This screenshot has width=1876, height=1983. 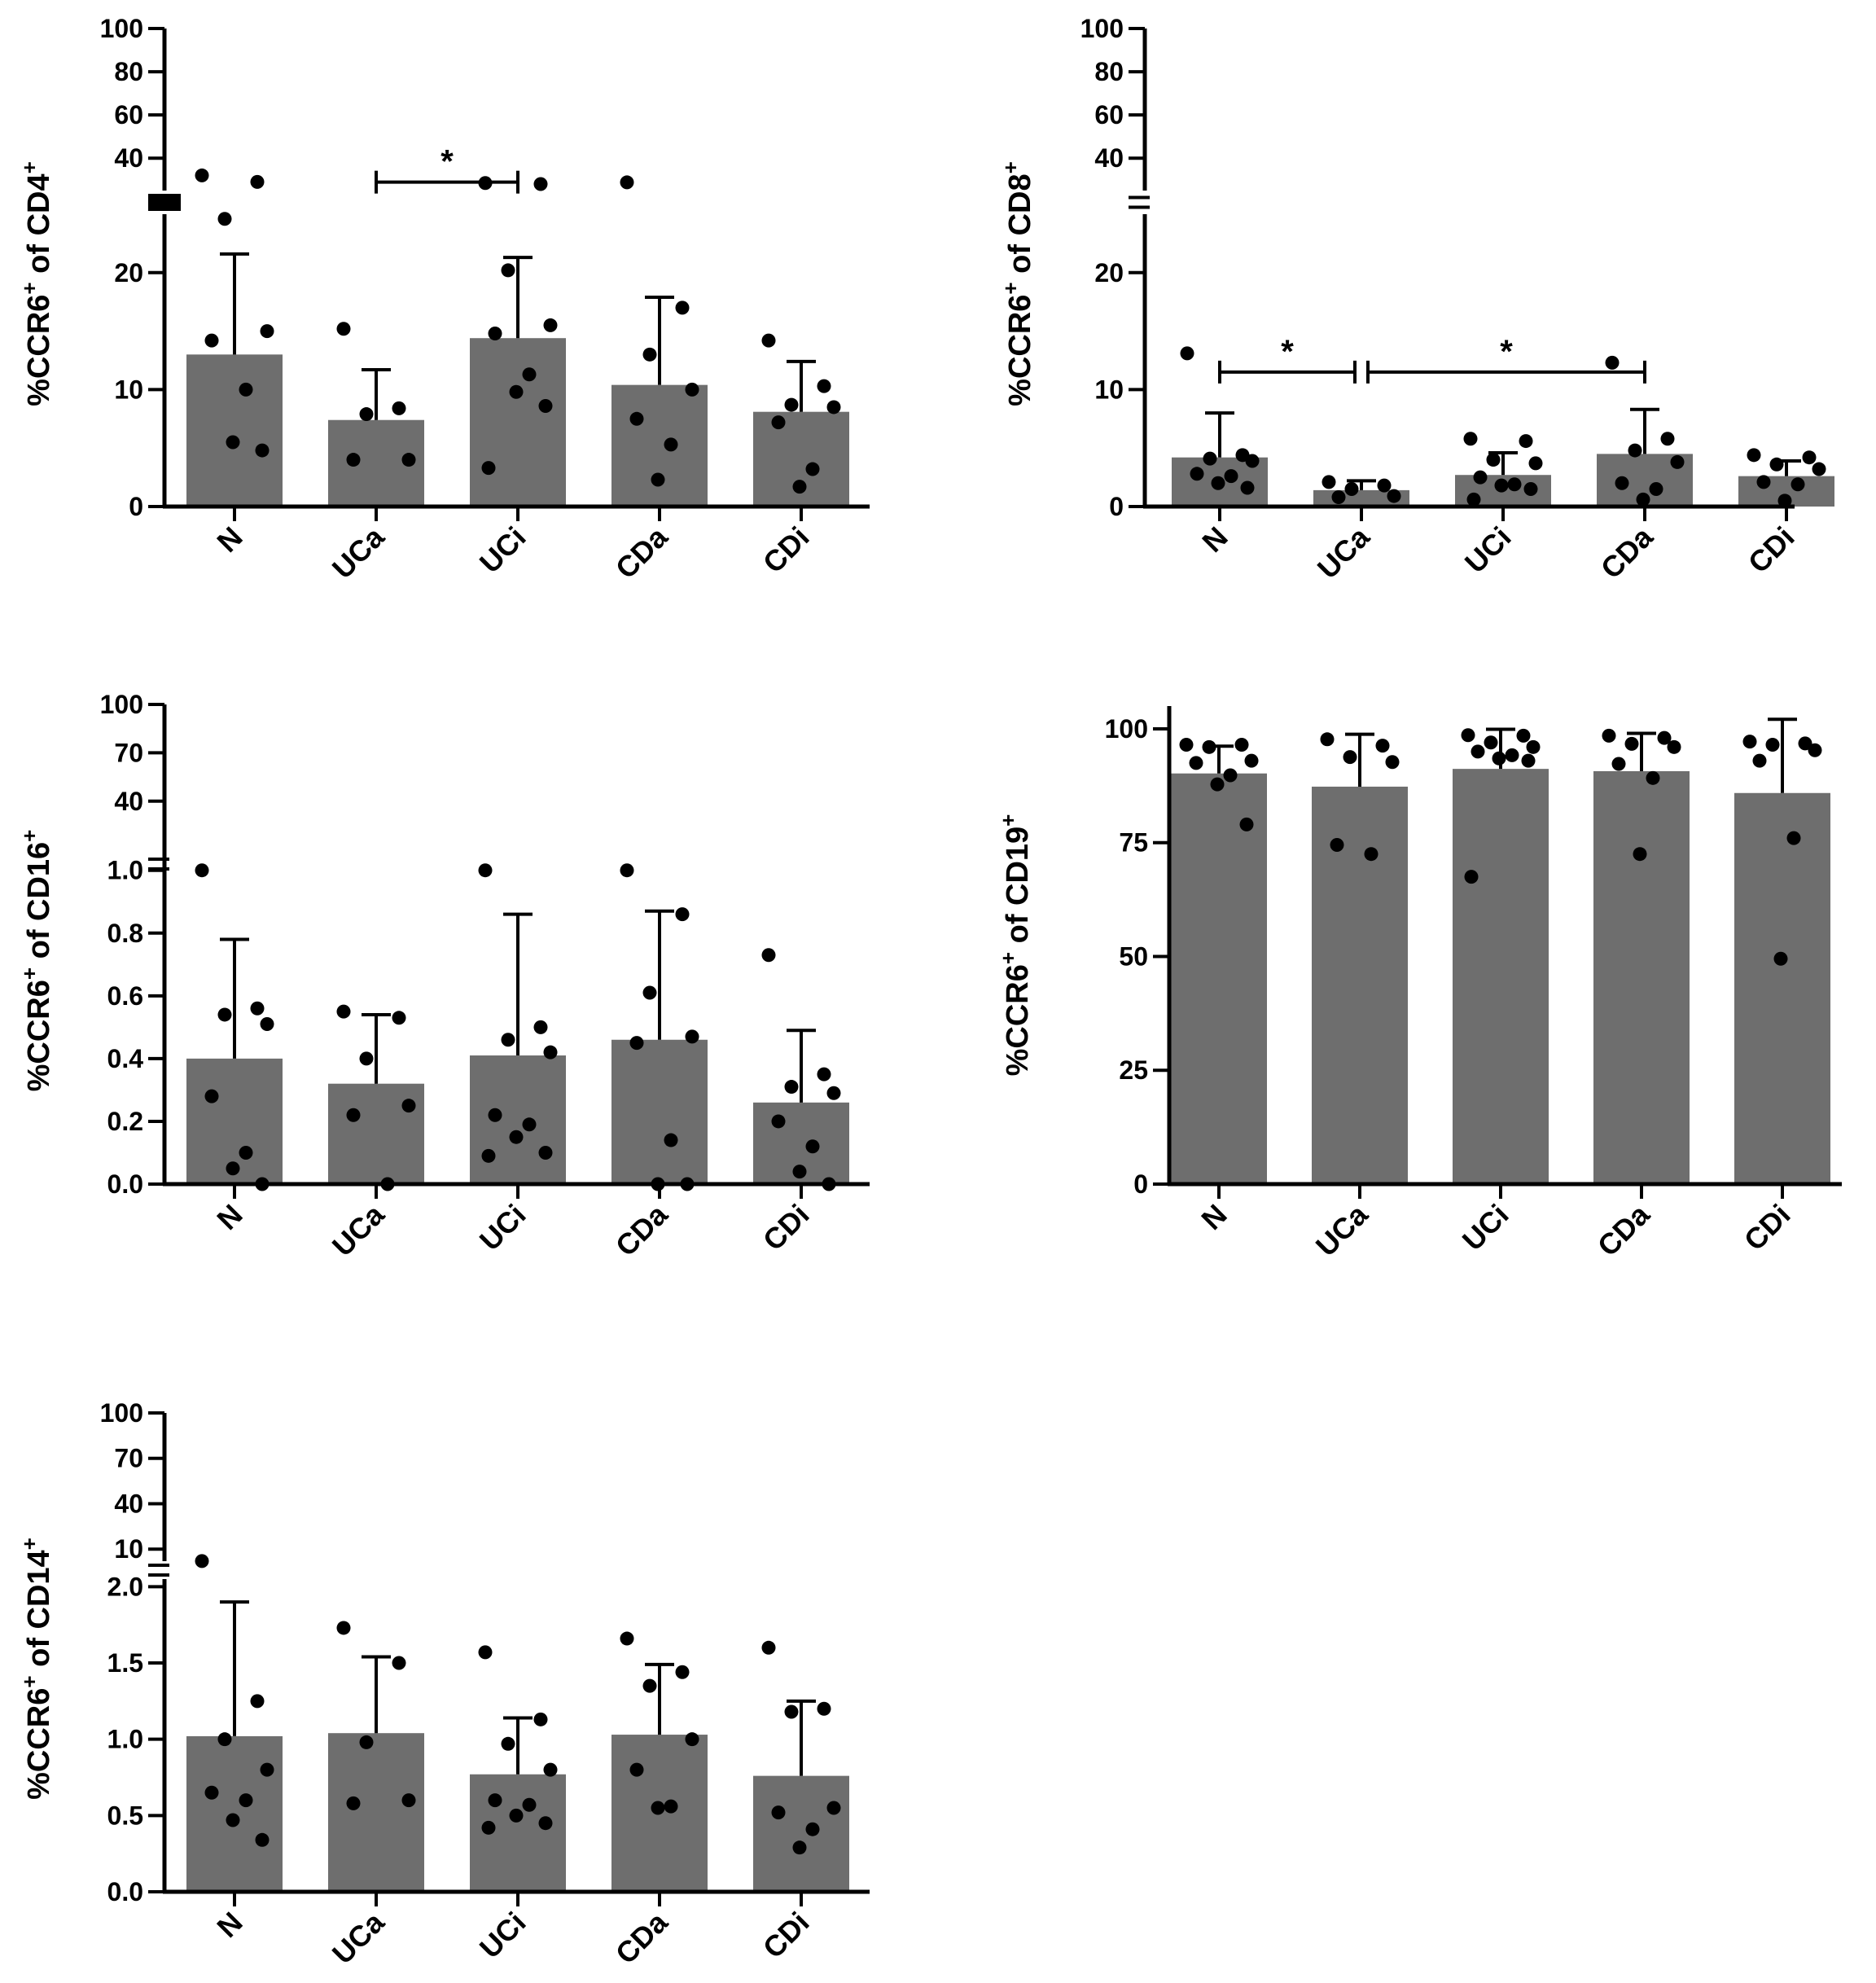 What do you see at coordinates (1488, 550) in the screenshot?
I see `x-tick-label-UCi: UCi` at bounding box center [1488, 550].